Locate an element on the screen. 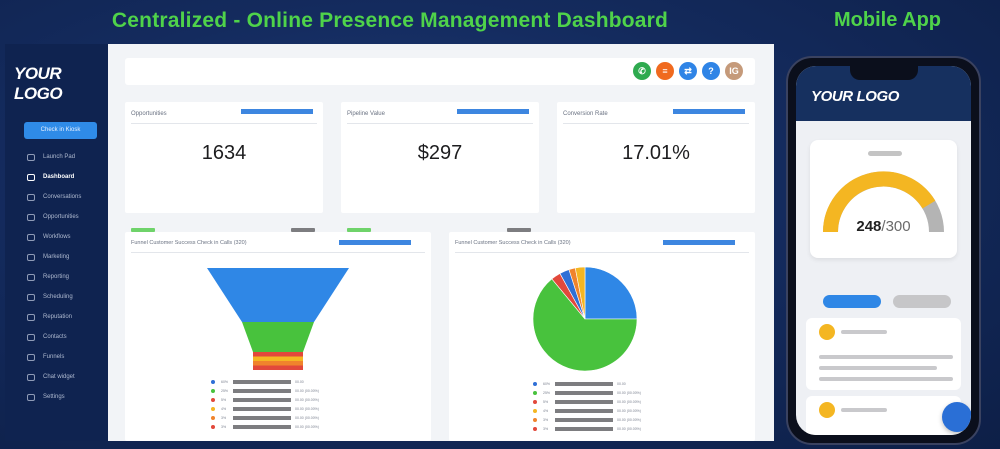 Image resolution: width=1000 pixels, height=449 pixels. sidebar-item-conversations: Conversations is located at coordinates (56, 197).